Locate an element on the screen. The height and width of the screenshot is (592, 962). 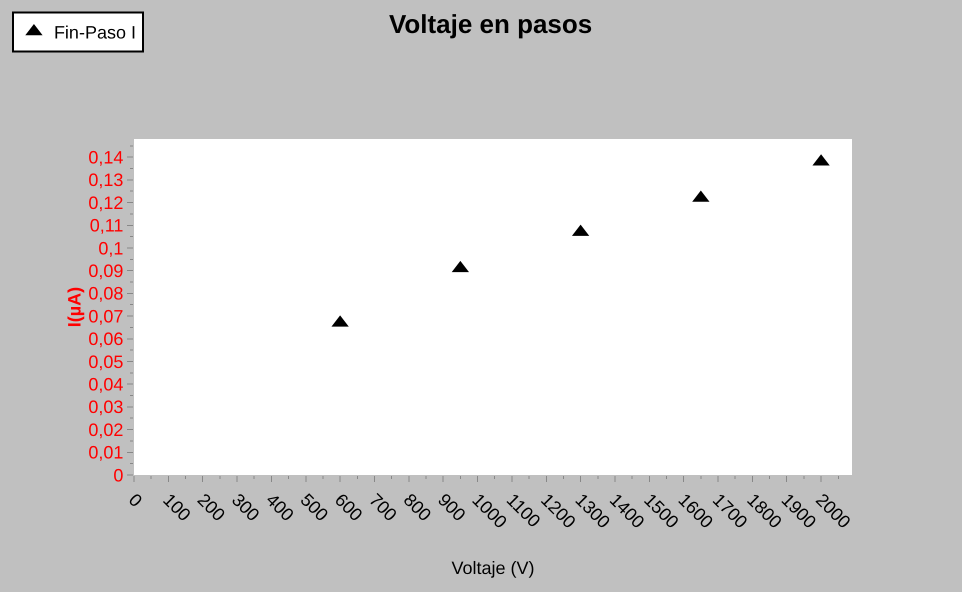
x-tick-label: 800 is located at coordinates (418, 508).